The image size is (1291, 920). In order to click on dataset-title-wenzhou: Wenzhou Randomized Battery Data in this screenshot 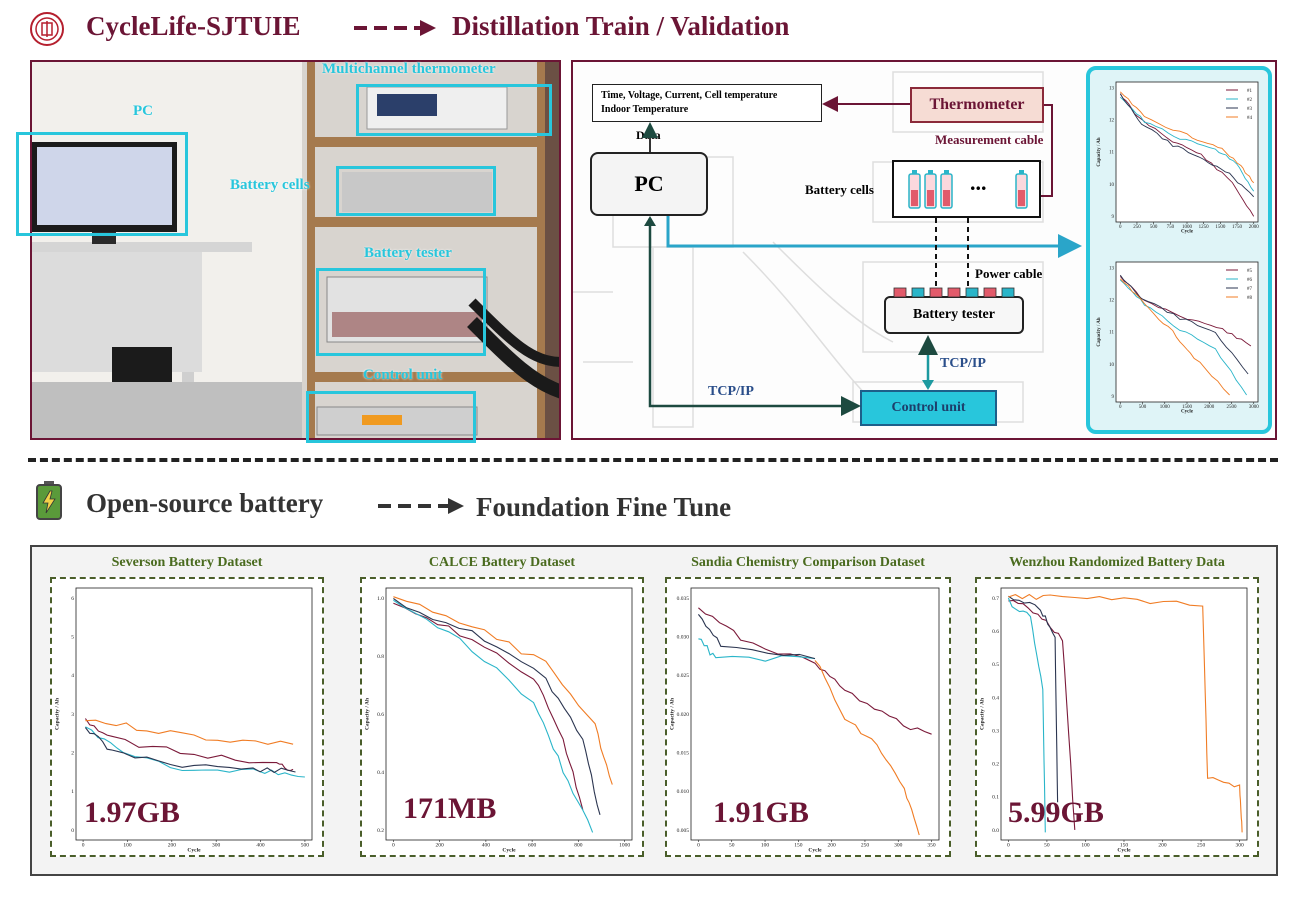, I will do `click(1117, 562)`.